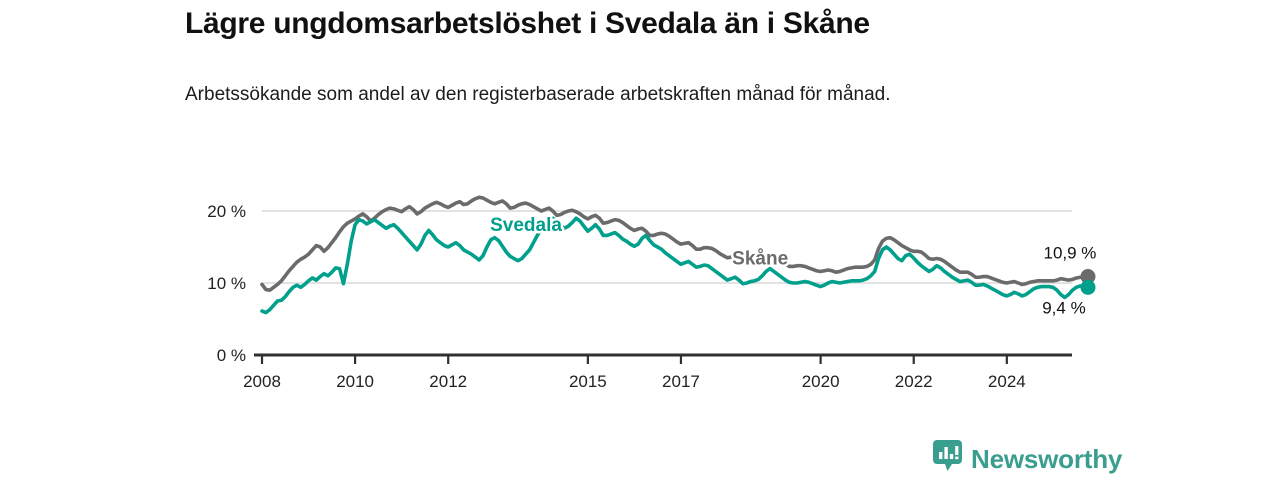 This screenshot has width=1280, height=480. I want to click on series-endpoint-svedala, so click(1088, 287).